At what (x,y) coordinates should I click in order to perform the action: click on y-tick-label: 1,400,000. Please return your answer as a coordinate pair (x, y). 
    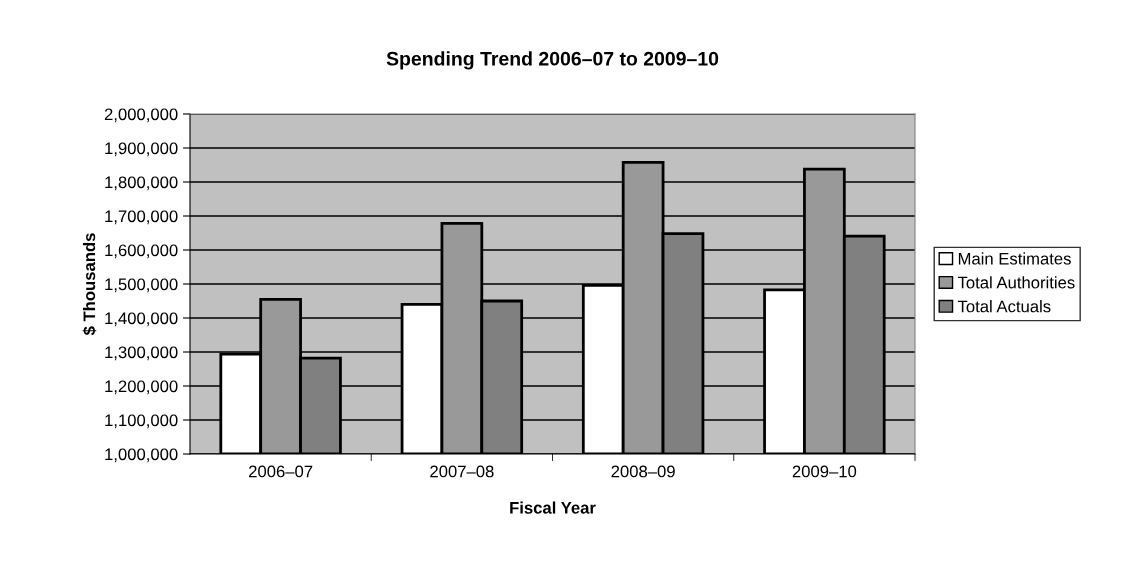
    Looking at the image, I should click on (141, 319).